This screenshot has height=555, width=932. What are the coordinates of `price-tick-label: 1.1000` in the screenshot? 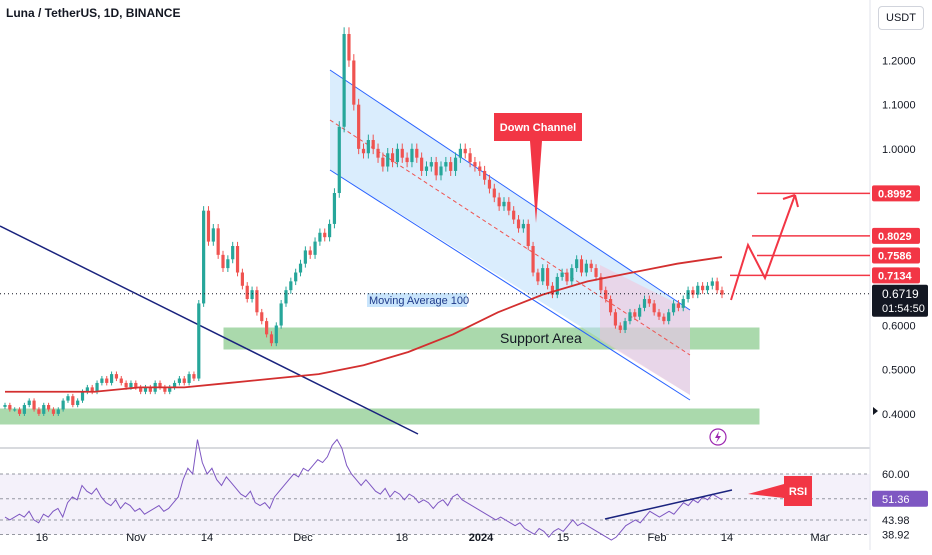 It's located at (899, 106).